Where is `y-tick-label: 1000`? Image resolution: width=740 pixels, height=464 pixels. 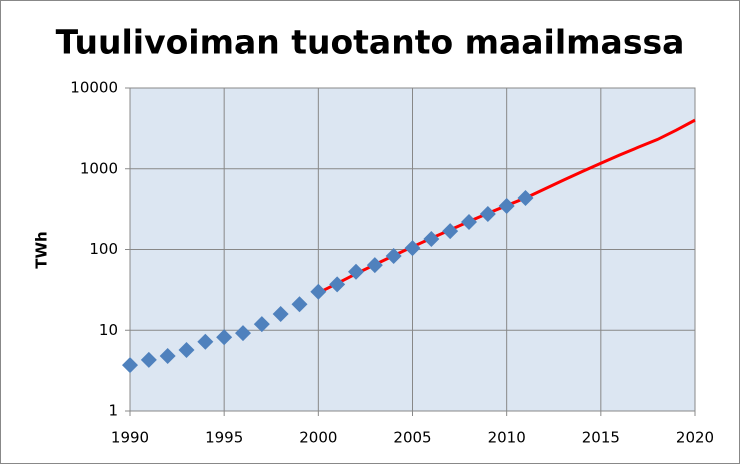
y-tick-label: 1000 is located at coordinates (99, 168).